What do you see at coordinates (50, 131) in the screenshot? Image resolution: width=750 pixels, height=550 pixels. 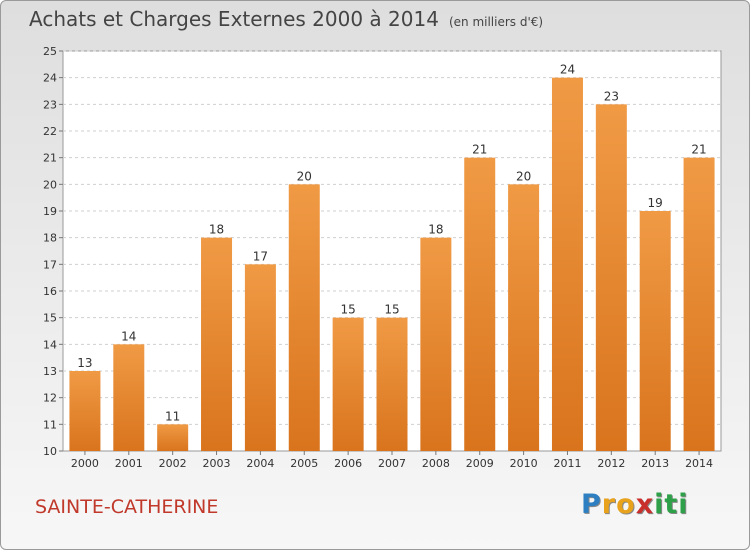 I see `y-tick-label: 22` at bounding box center [50, 131].